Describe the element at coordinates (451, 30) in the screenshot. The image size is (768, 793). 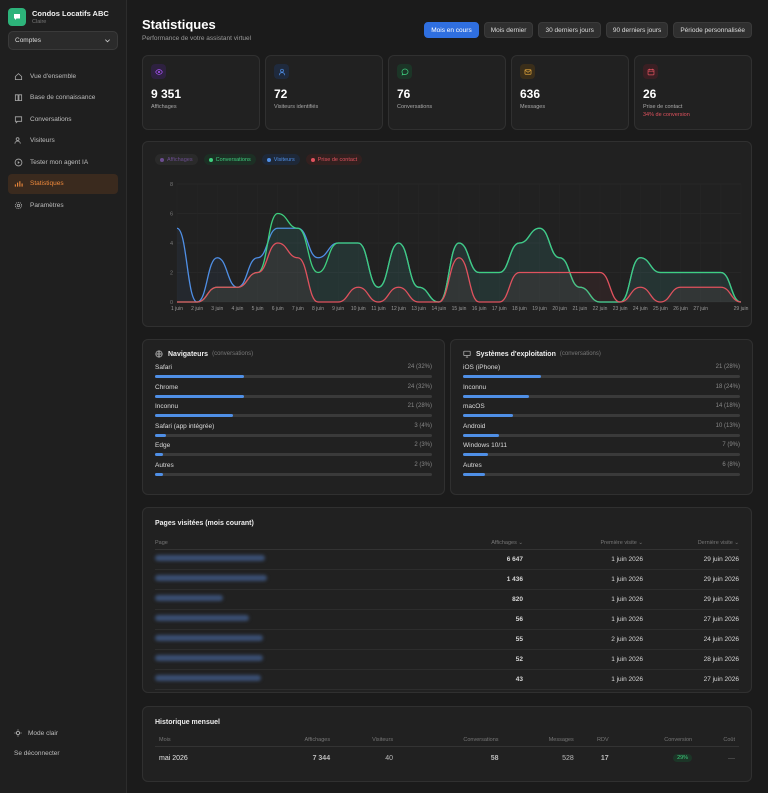
I see `period-current-month-button: Mois en cours` at that location.